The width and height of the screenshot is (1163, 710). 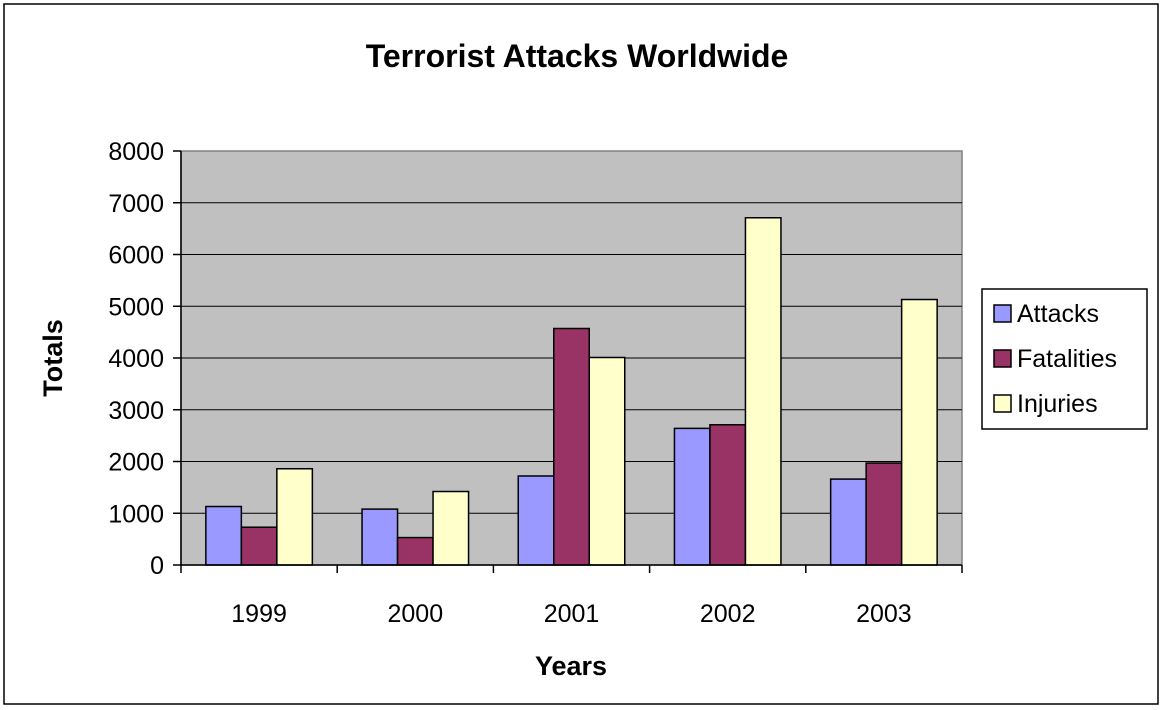 What do you see at coordinates (692, 496) in the screenshot?
I see `bar-attacks-2002` at bounding box center [692, 496].